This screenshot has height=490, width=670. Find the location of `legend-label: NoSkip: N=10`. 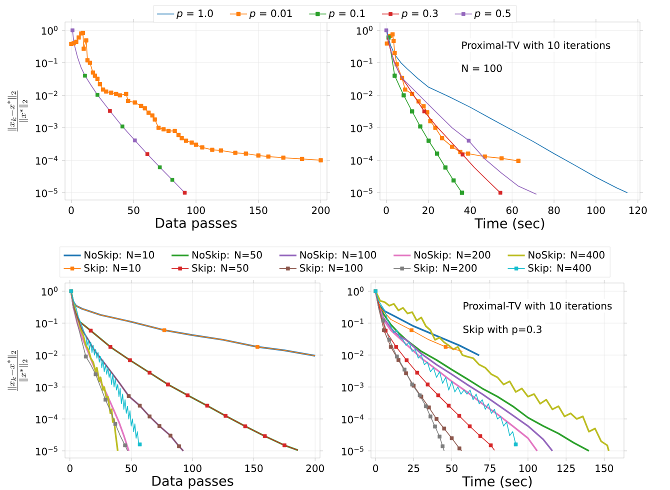

legend-label: NoSkip: N=10 is located at coordinates (119, 255).